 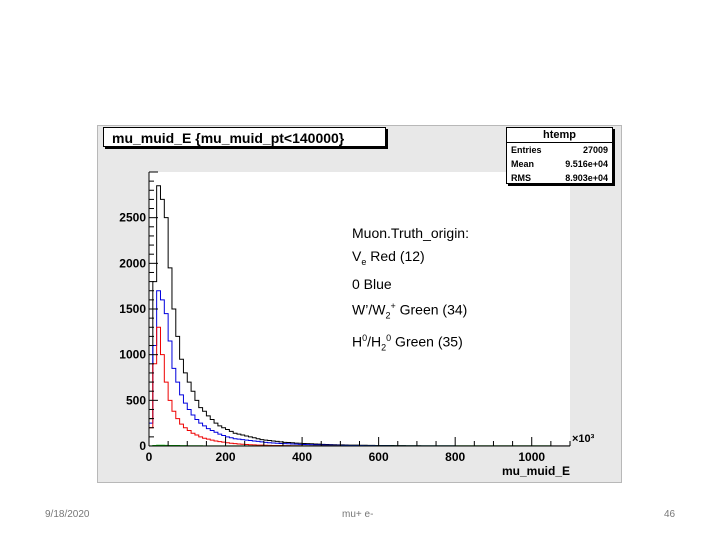 I want to click on y-tick-label: 500, so click(x=136, y=400).